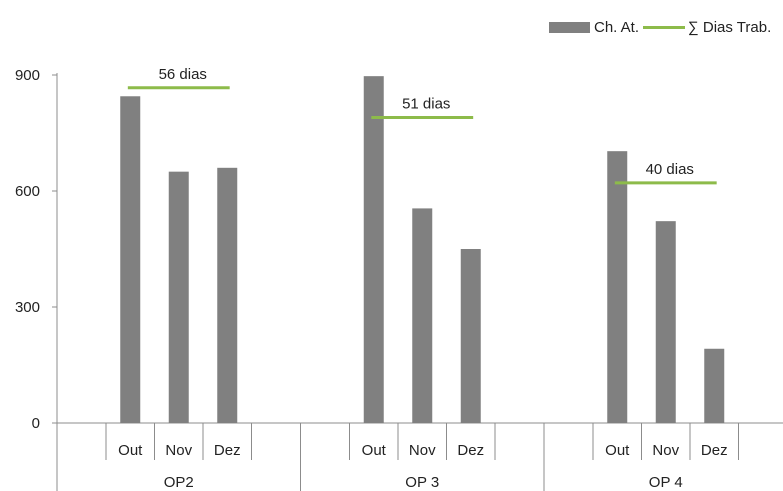  Describe the element at coordinates (183, 74) in the screenshot. I see `sum-line-label: 56 dias` at that location.